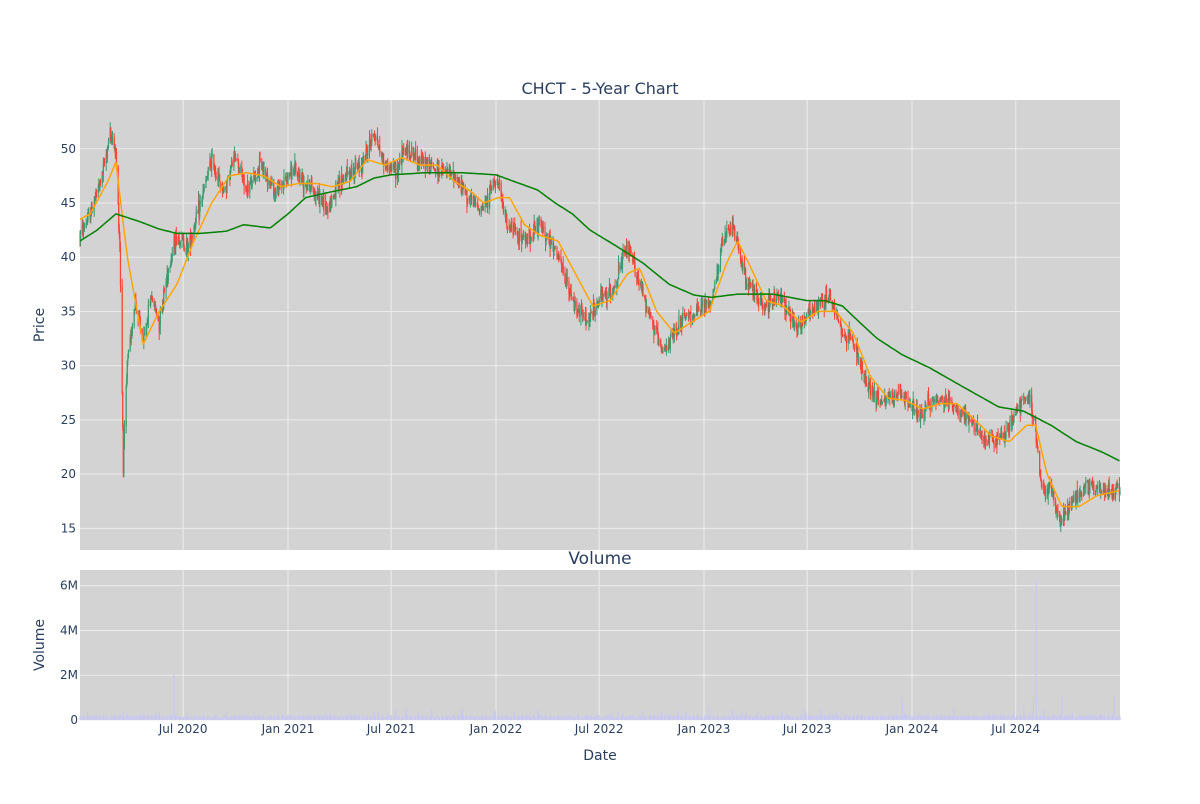  I want to click on volume-tick-label: 2M, so click(69, 675).